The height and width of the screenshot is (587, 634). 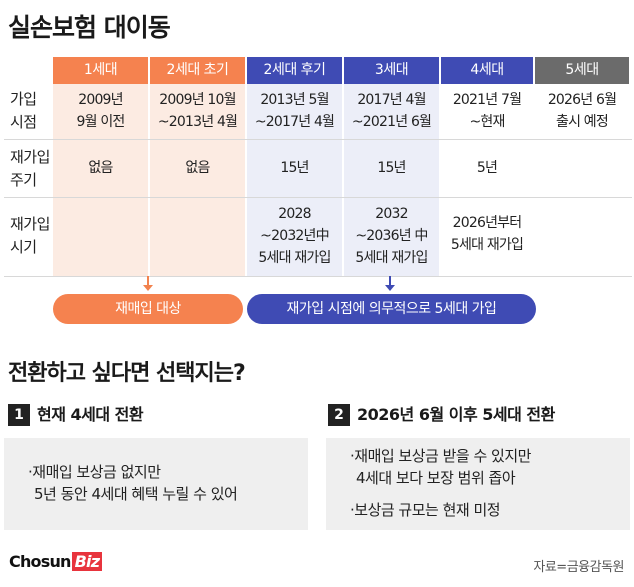 I want to click on cell-join-time-gen5: 2026년 6월 출시 예정, so click(x=582, y=111).